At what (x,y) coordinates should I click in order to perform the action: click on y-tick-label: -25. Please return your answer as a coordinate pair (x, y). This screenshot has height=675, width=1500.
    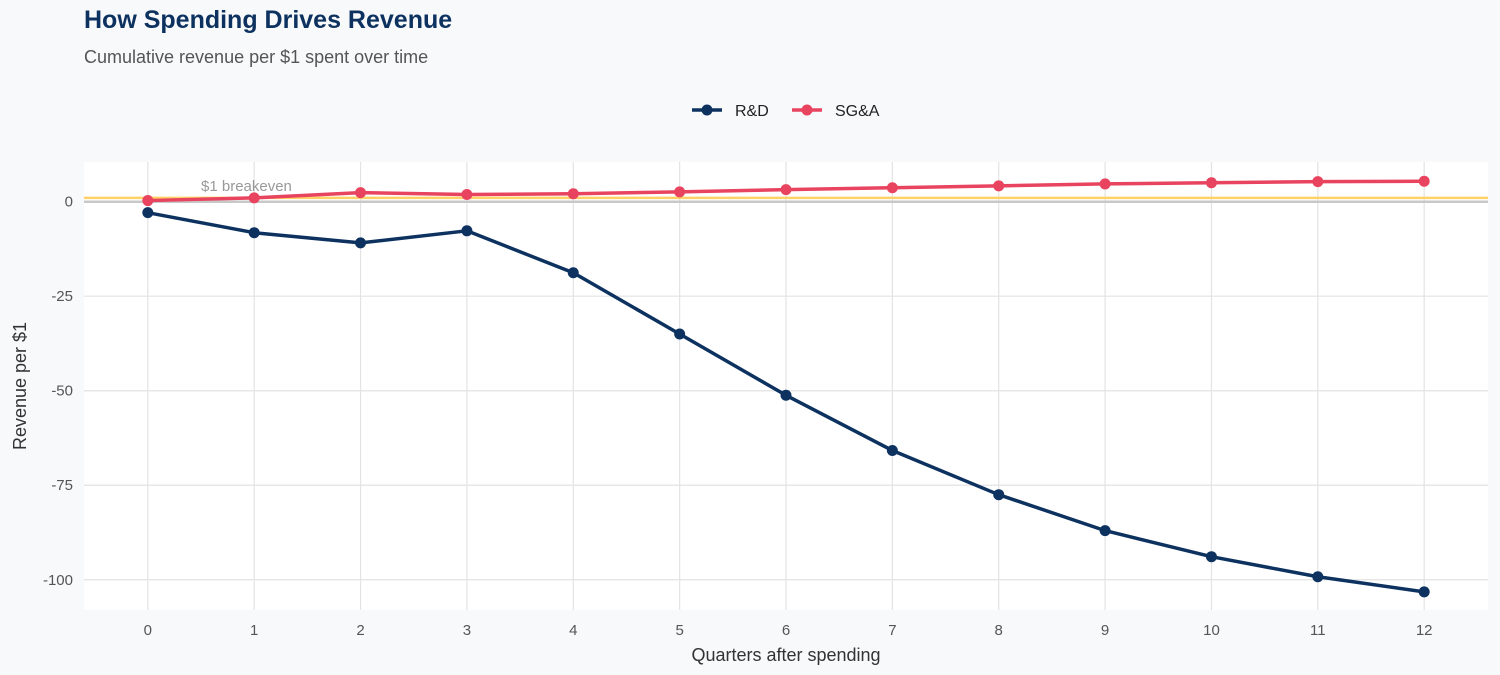
    Looking at the image, I should click on (62, 296).